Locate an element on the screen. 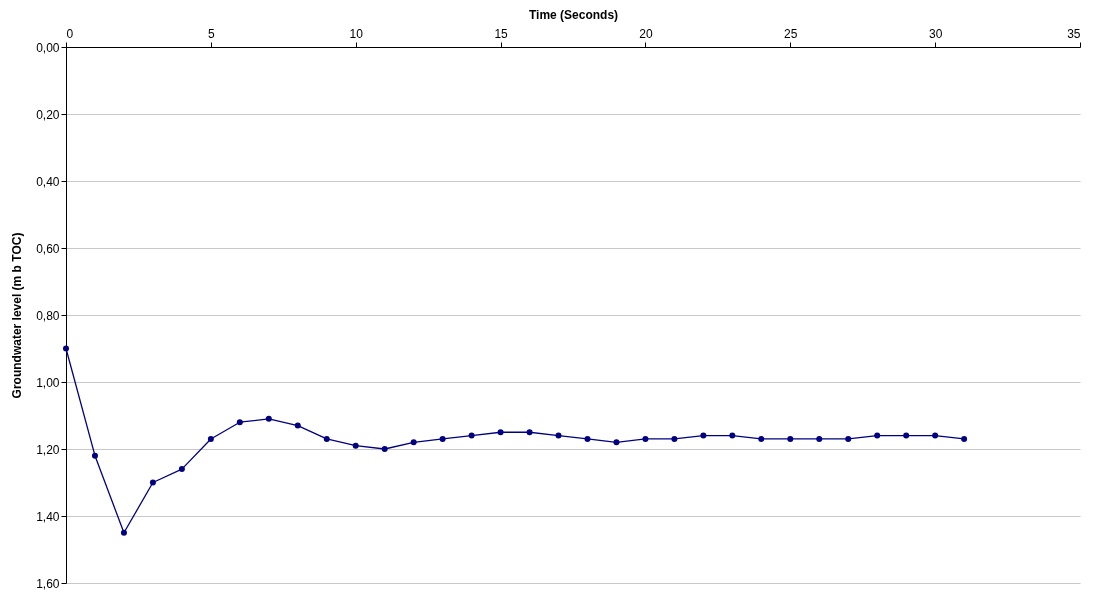 Image resolution: width=1110 pixels, height=615 pixels. x-tick-label: 5 is located at coordinates (212, 33).